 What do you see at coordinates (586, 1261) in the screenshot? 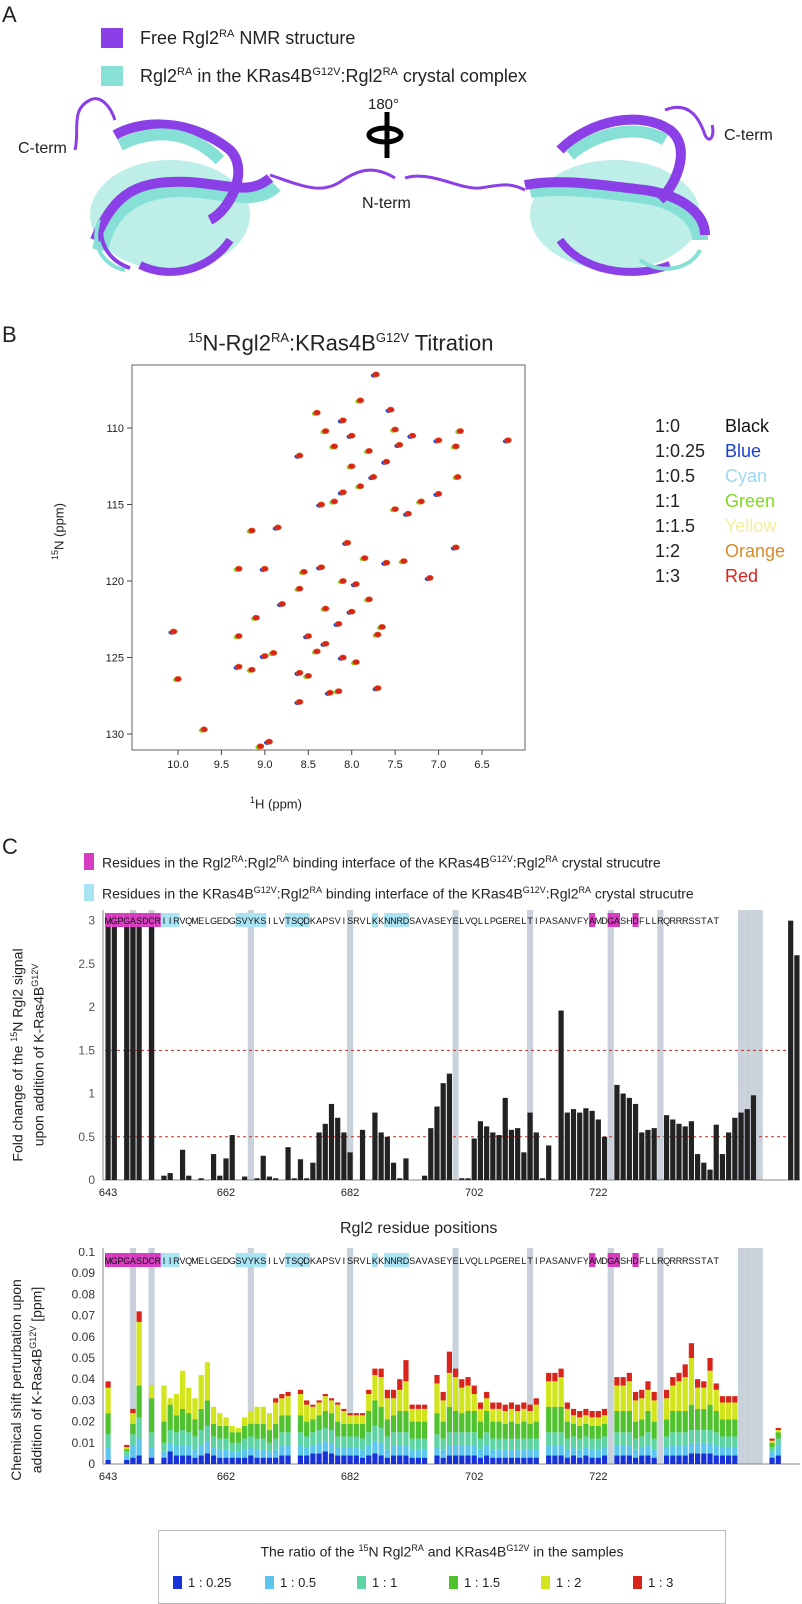
I see `sequence-residue: Y` at bounding box center [586, 1261].